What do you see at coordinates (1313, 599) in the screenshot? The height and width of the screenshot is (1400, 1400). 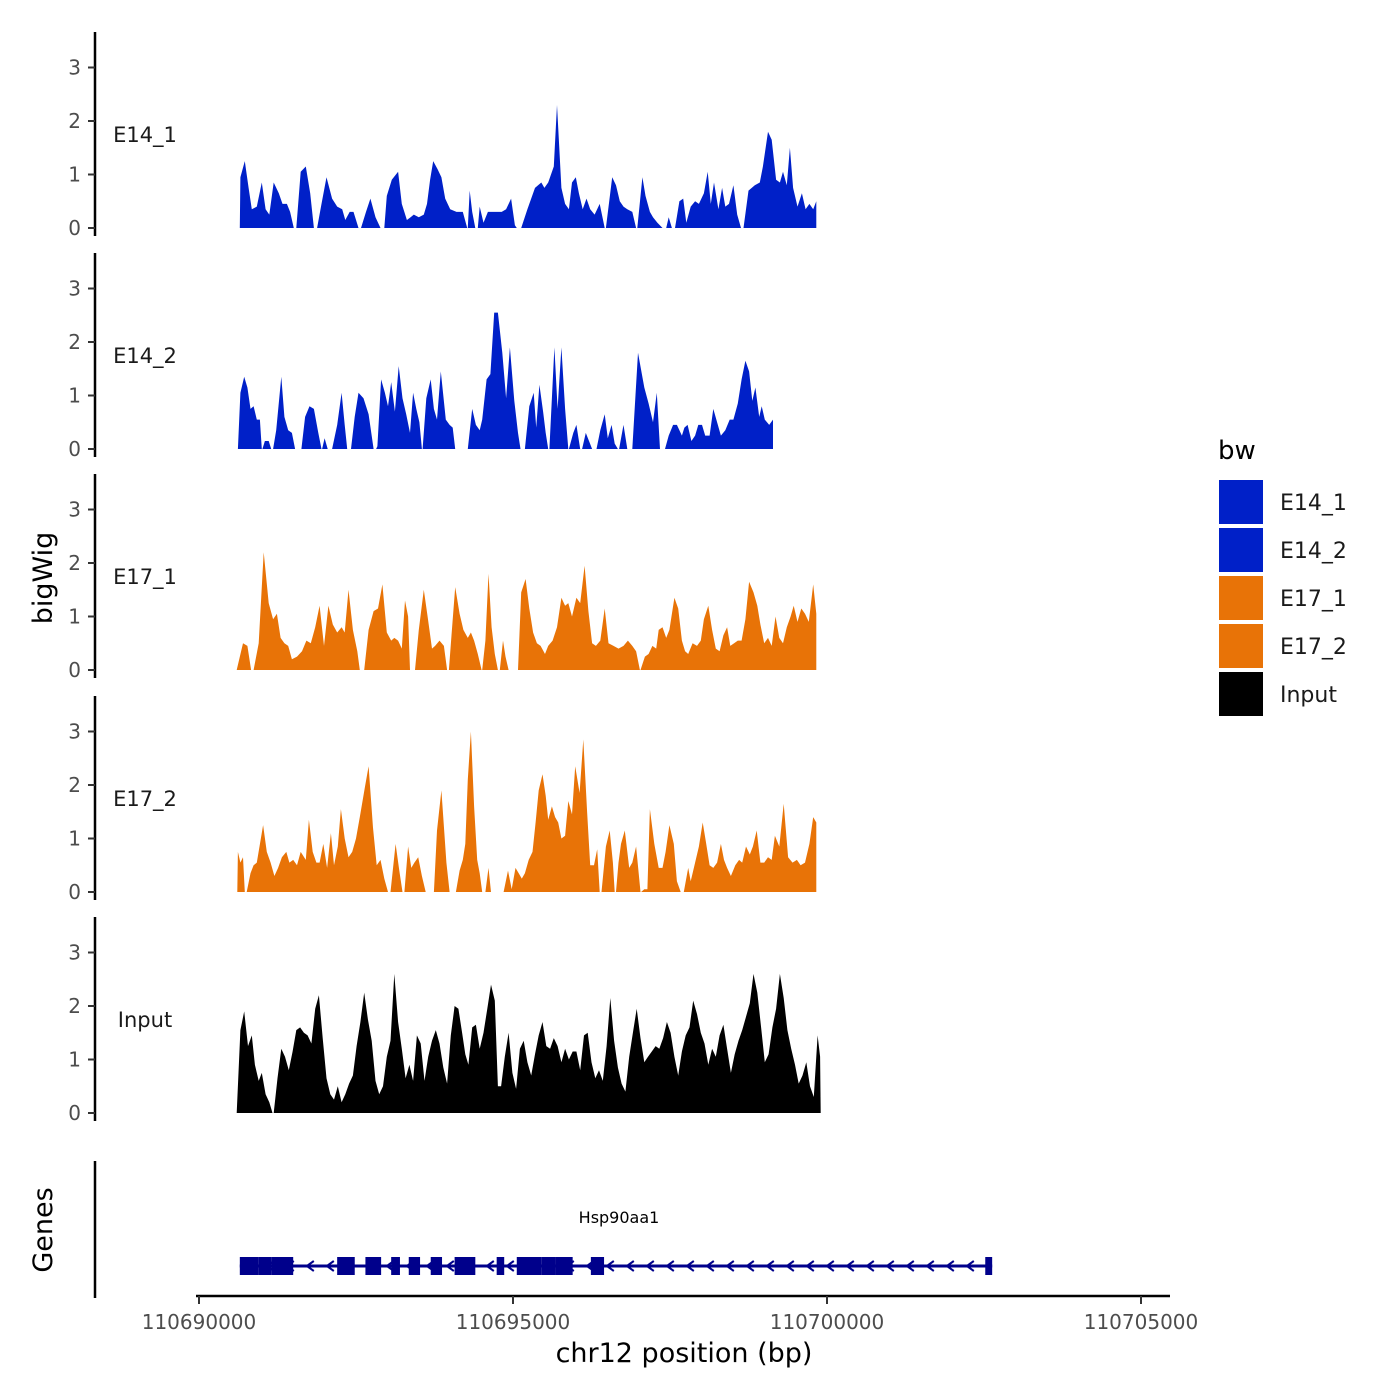 I see `legend-label: E17_1` at bounding box center [1313, 599].